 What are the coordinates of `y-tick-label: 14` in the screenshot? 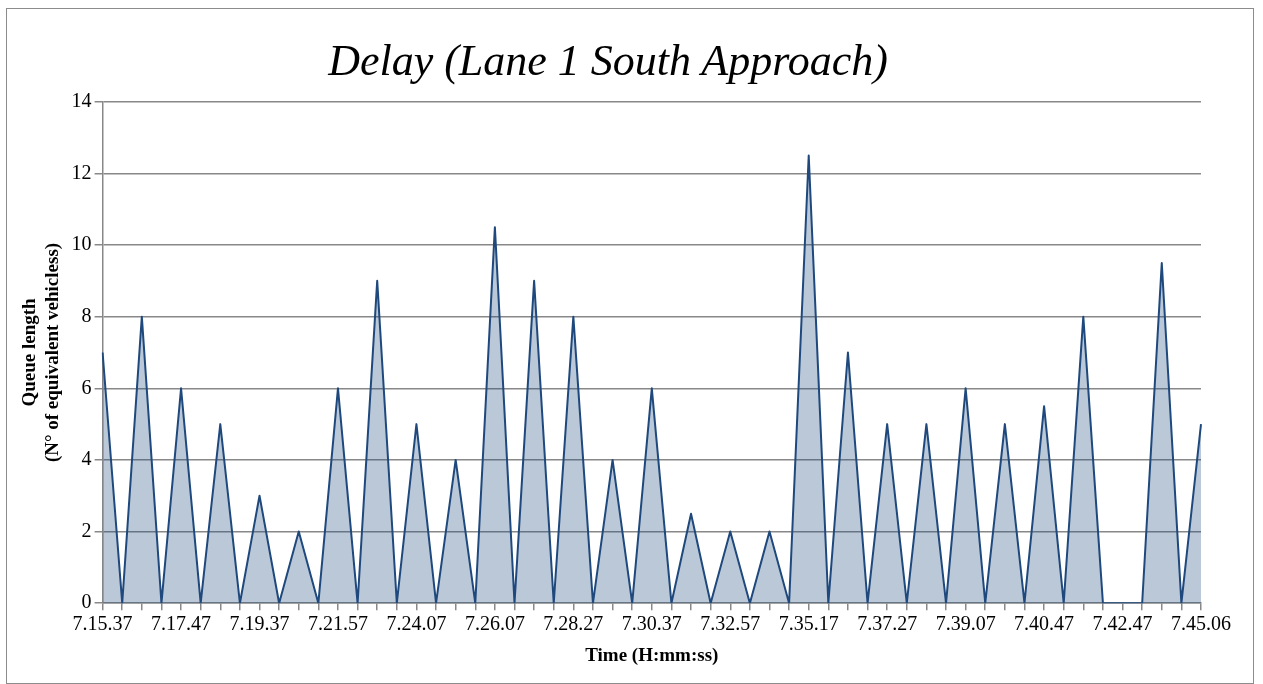 It's located at (81, 100).